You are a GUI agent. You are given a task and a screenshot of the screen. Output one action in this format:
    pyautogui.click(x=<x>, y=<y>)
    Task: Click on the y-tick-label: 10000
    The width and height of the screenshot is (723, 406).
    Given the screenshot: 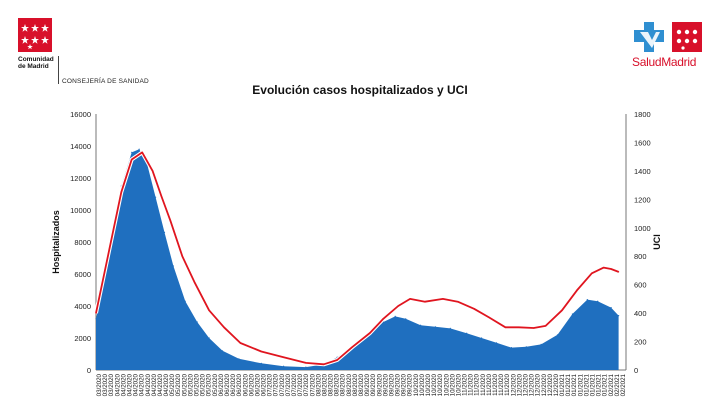 What is the action you would take?
    pyautogui.click(x=80, y=210)
    